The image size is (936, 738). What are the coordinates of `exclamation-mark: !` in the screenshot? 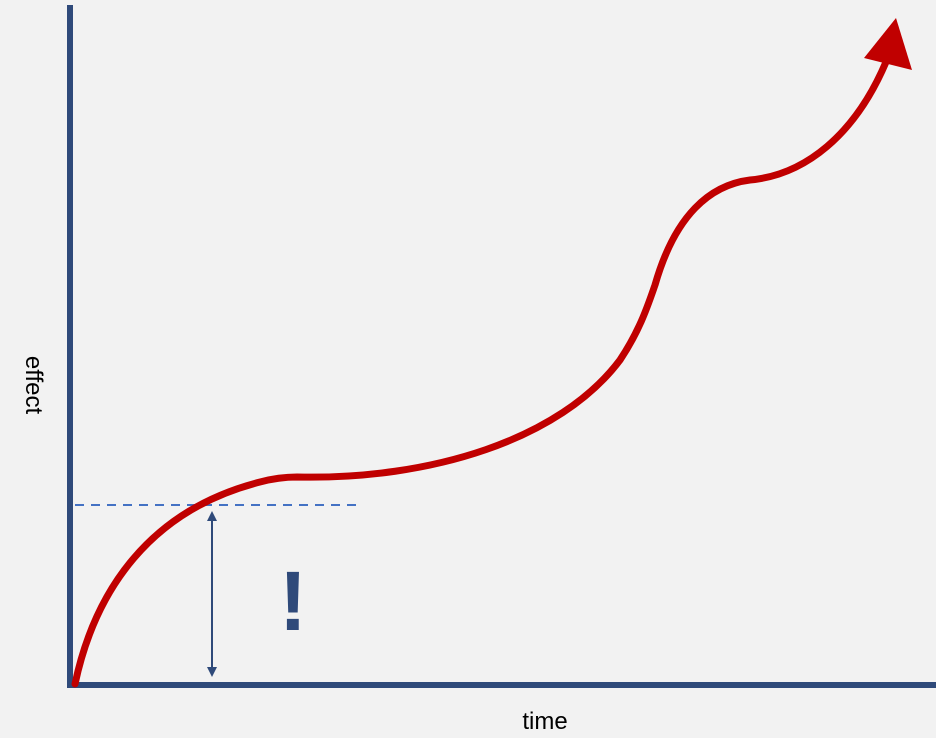 It's located at (293, 601).